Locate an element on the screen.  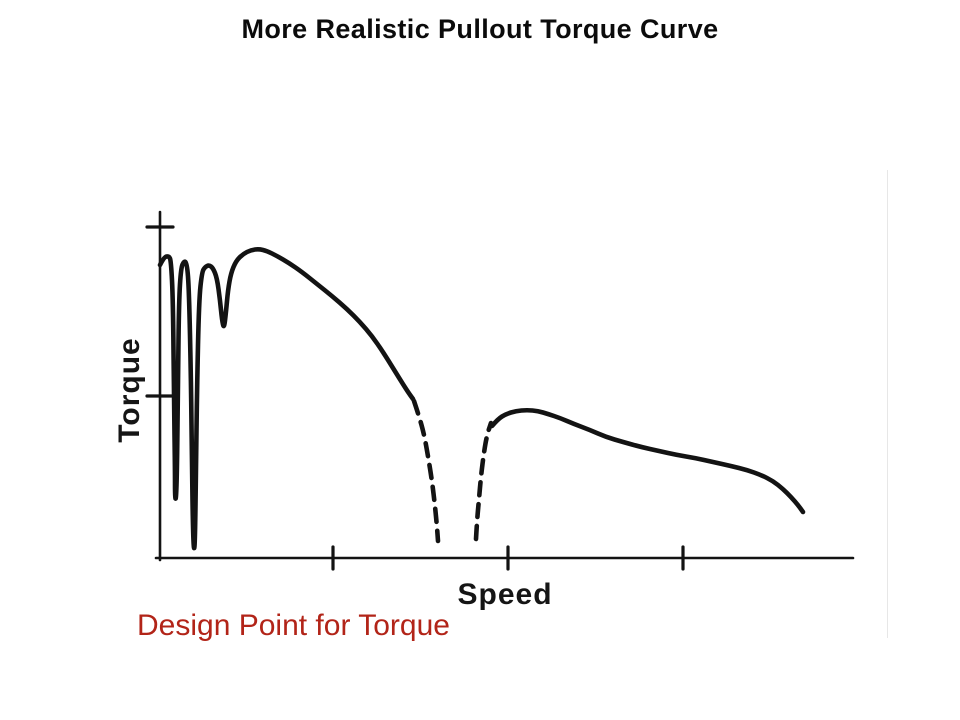
curve-segment-low-speed-region-with-resonance-dips is located at coordinates (286, 399).